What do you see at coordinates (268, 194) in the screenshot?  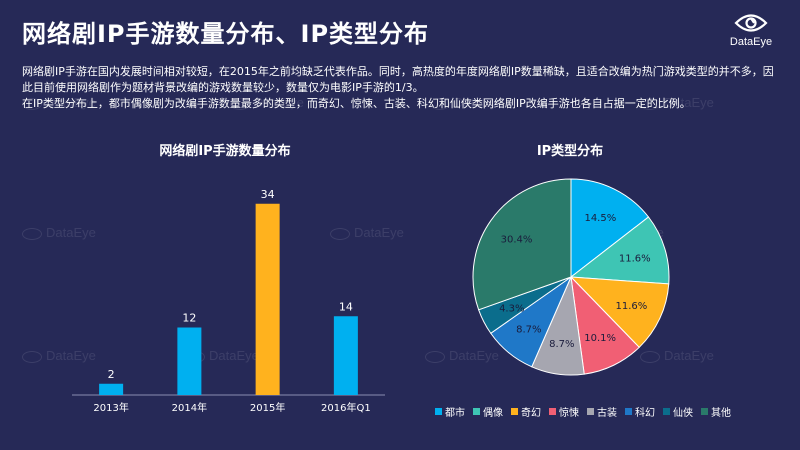 I see `bar-value-label: 34` at bounding box center [268, 194].